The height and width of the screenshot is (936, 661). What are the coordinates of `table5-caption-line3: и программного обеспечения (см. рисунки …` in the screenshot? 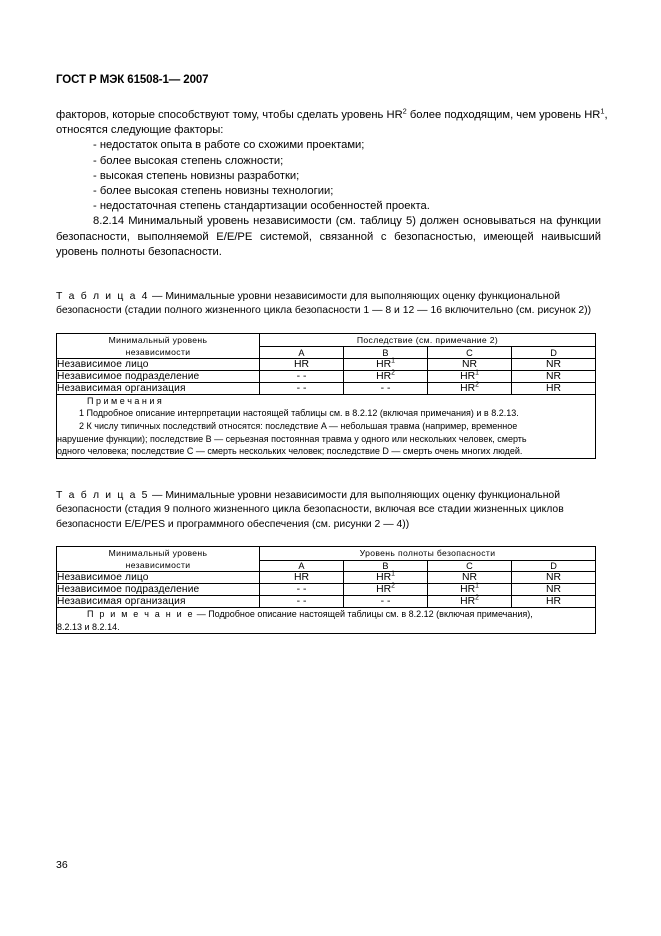 It's located at (288, 524).